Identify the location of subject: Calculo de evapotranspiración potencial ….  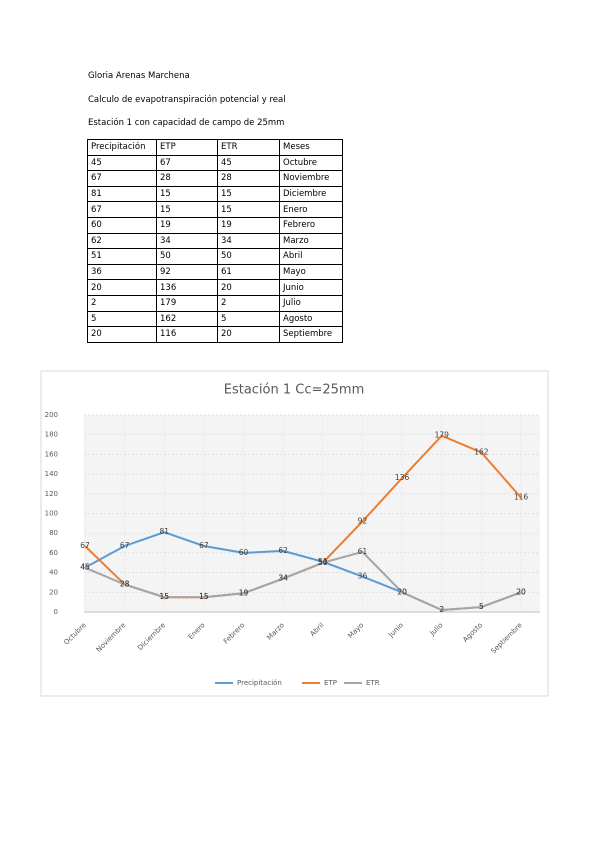
(187, 100).